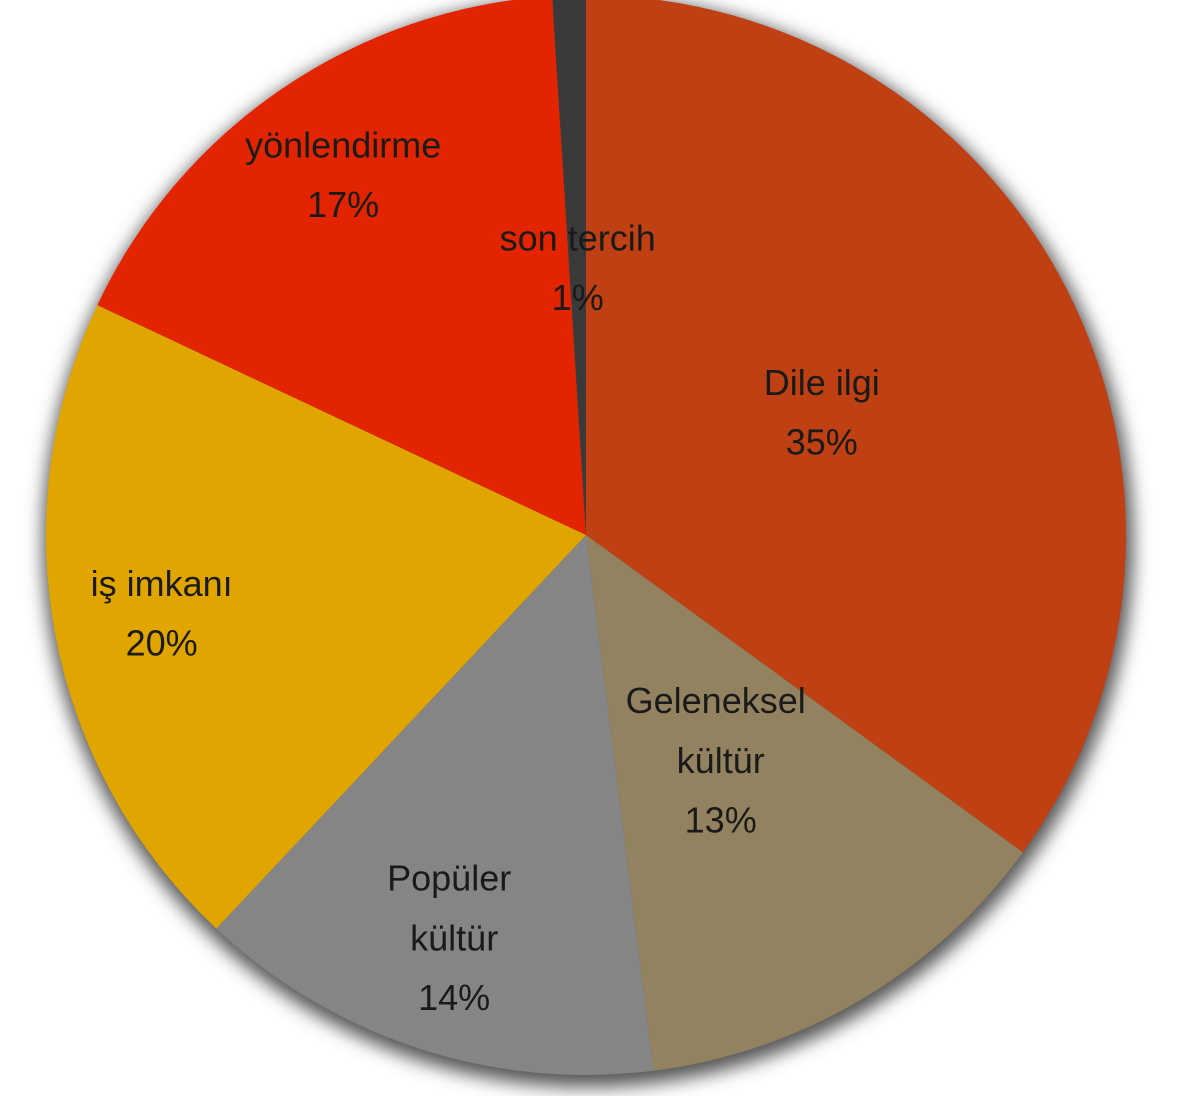 The height and width of the screenshot is (1096, 1183). What do you see at coordinates (721, 729) in the screenshot?
I see `category-label: Geleneksel kültür` at bounding box center [721, 729].